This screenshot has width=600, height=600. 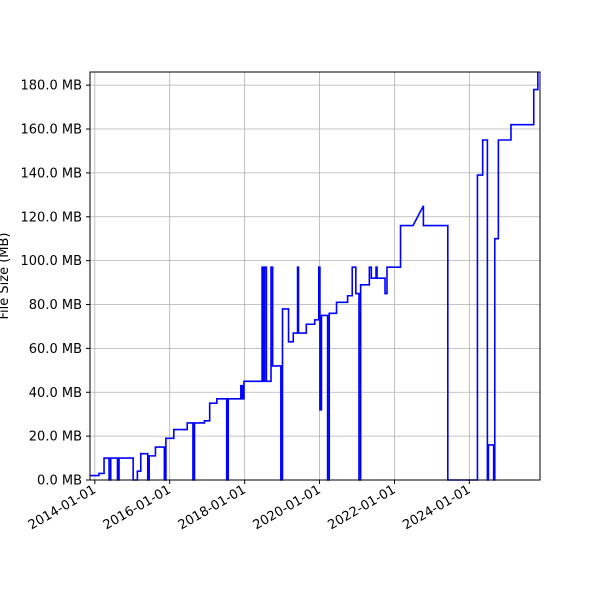 I want to click on y-axis-label: File Size (MB), so click(x=6, y=276).